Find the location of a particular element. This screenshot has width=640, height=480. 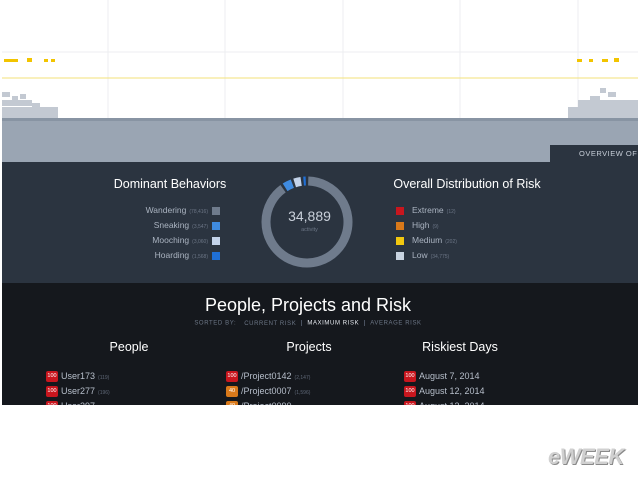

donut-caption: activity is located at coordinates (309, 230).